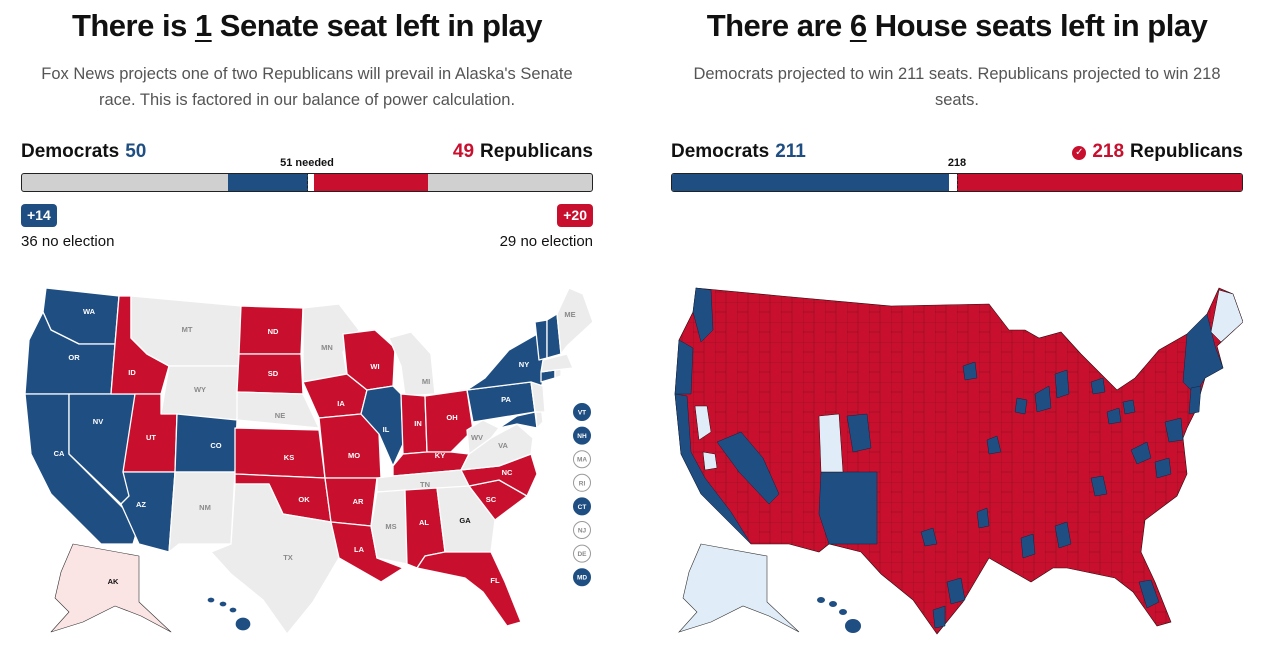 The image size is (1280, 662). What do you see at coordinates (469, 589) in the screenshot?
I see `state-FL` at bounding box center [469, 589].